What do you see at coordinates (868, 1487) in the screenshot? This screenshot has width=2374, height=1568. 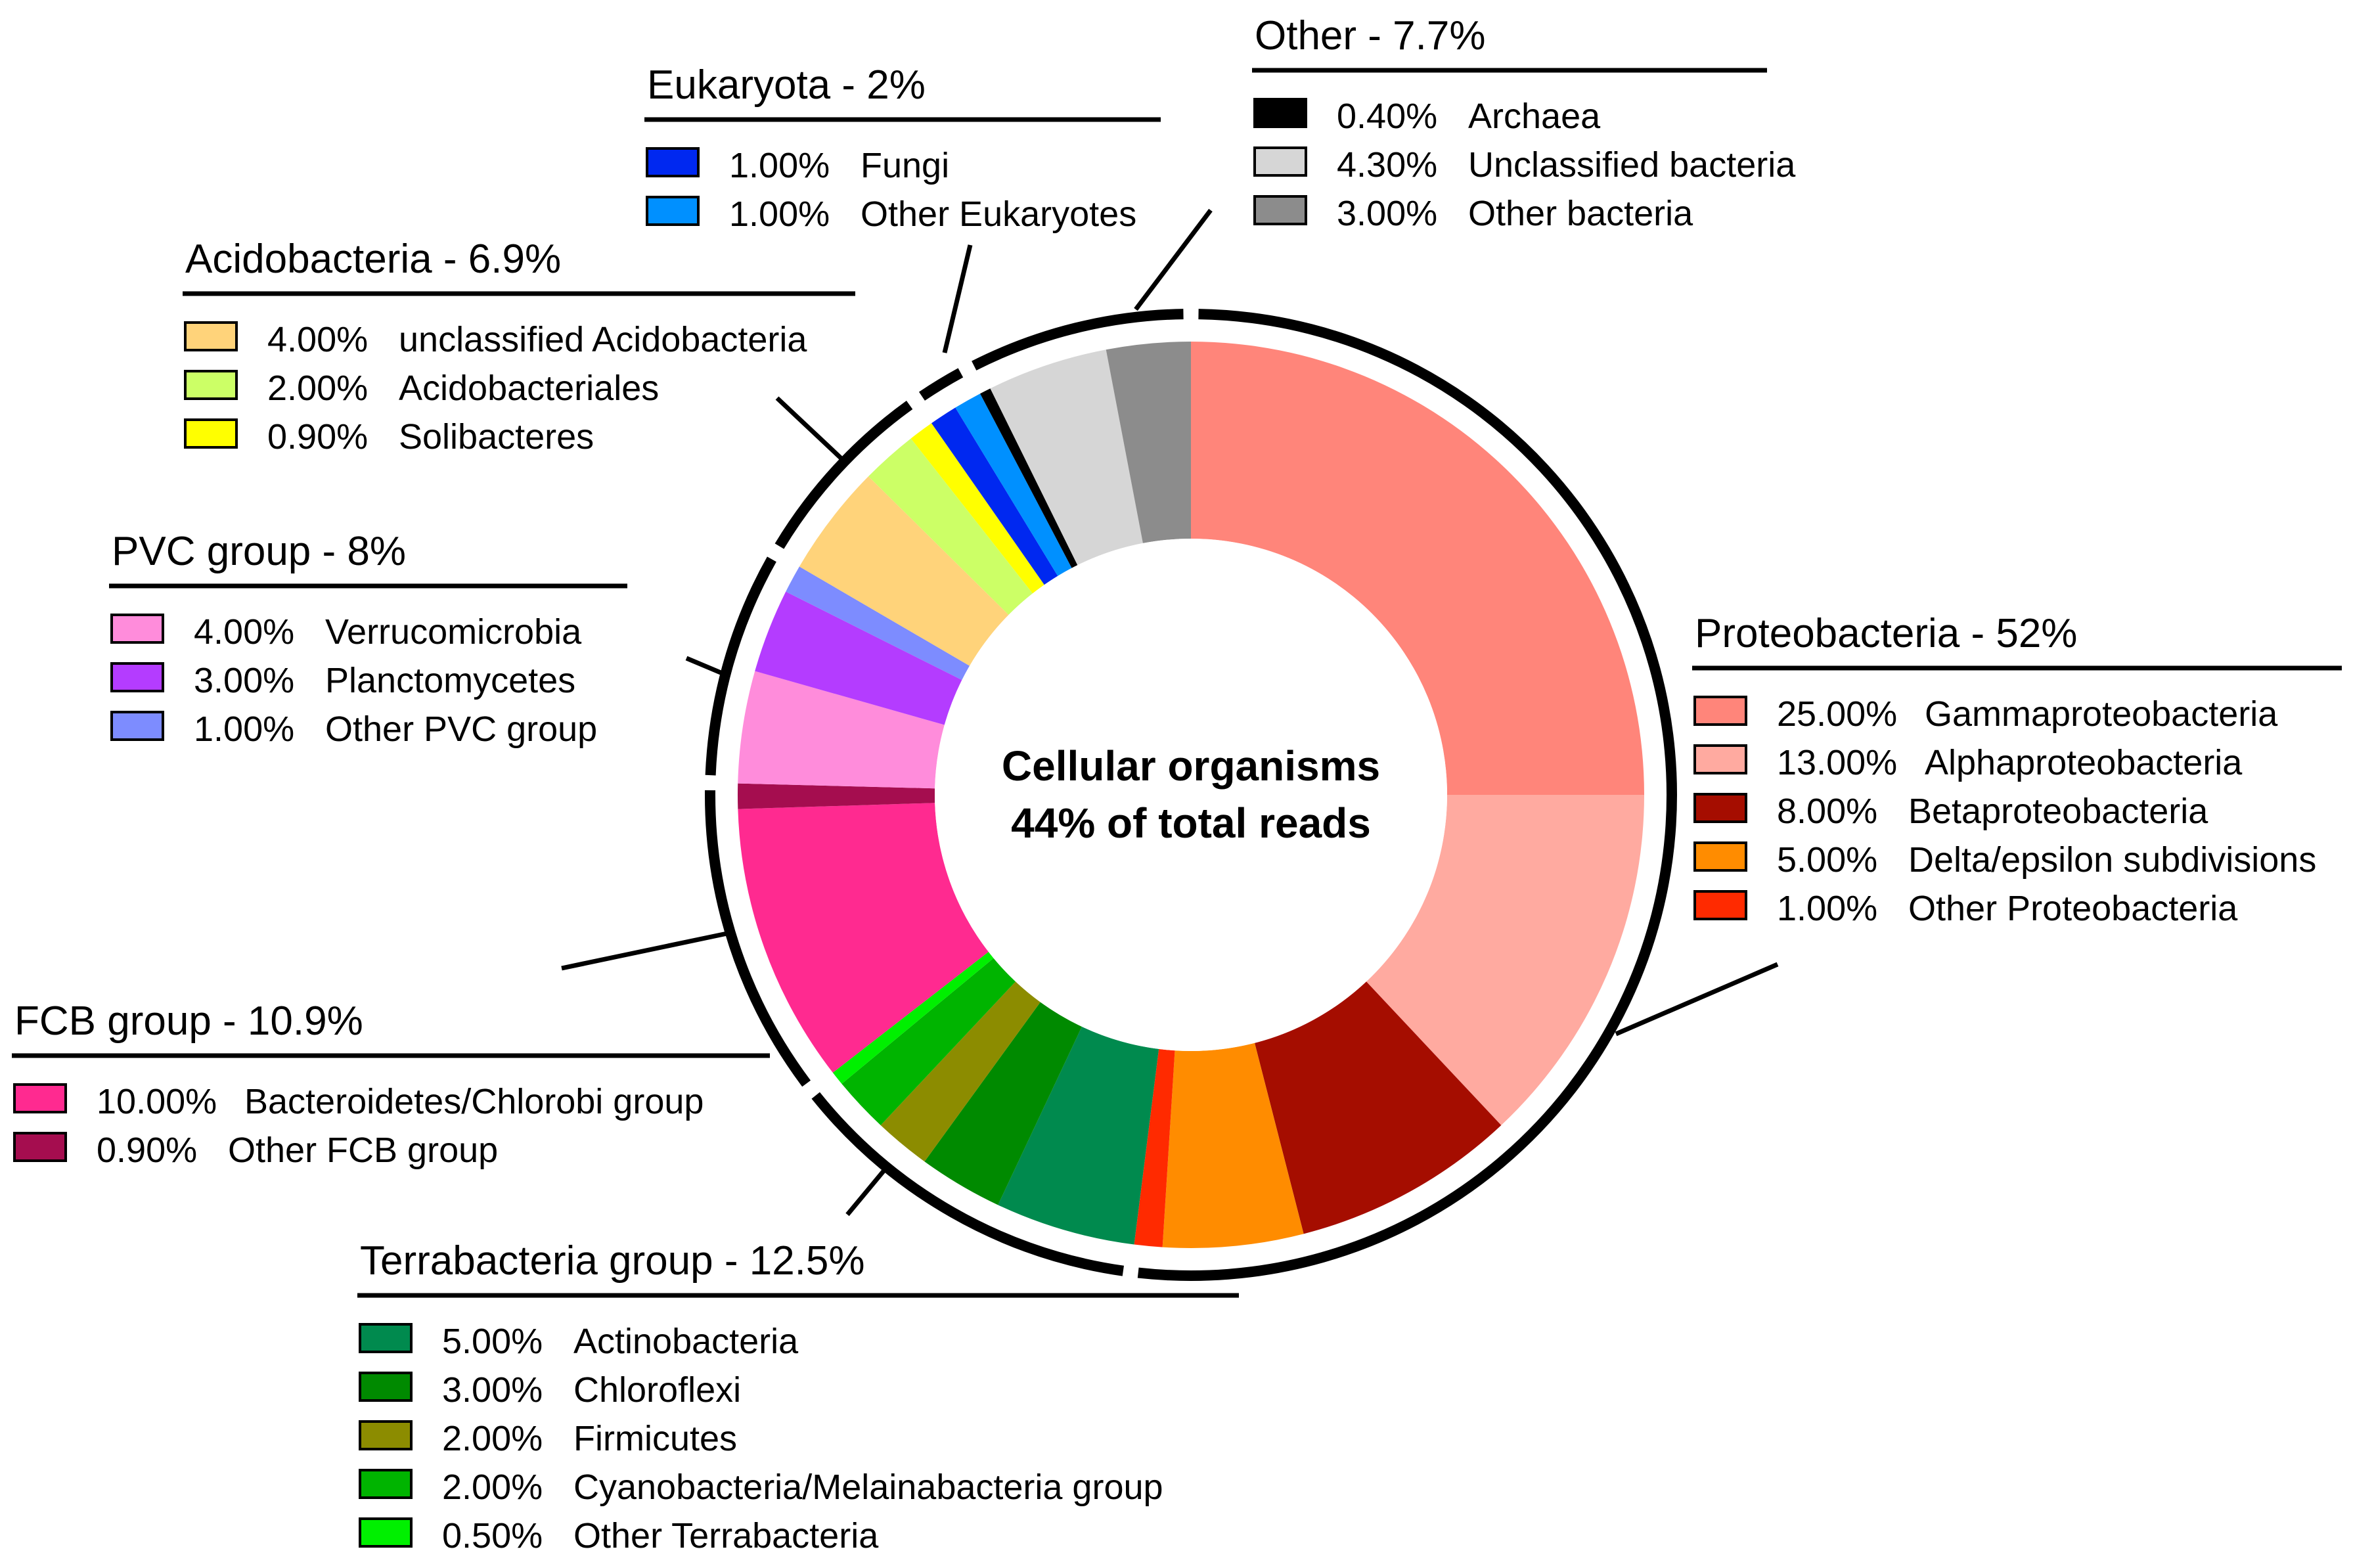 I see `legend-label: Cyanobacteria/Melainabacteria group` at bounding box center [868, 1487].